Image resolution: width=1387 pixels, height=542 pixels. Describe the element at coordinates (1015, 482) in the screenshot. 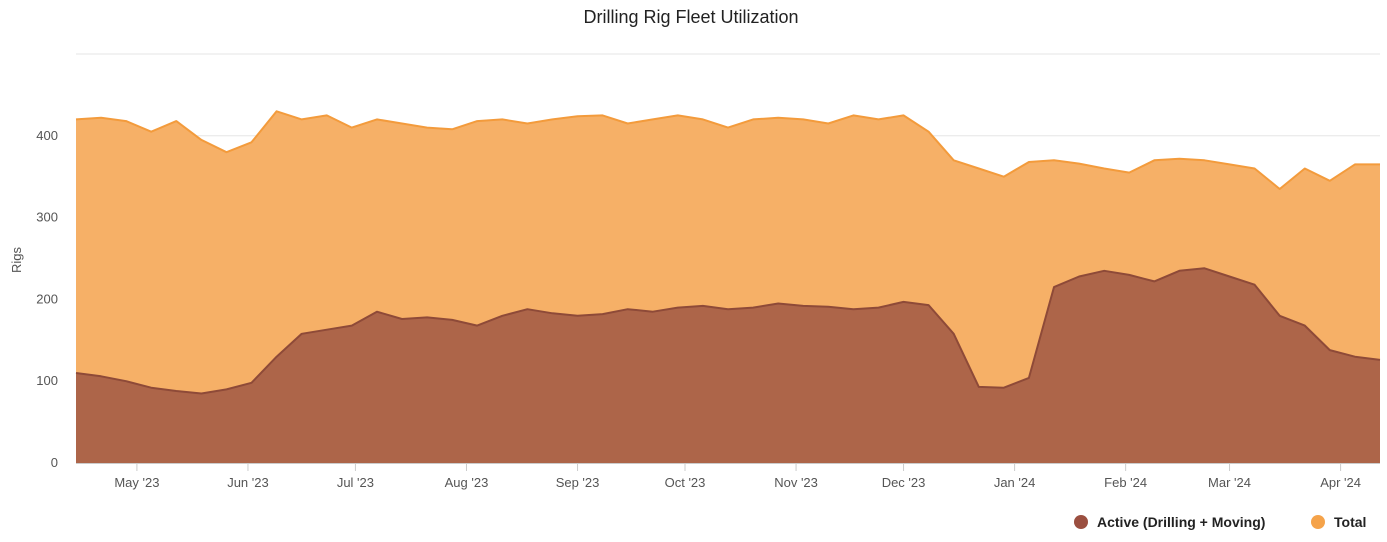

I see `x-tick-label: Jan '24` at that location.